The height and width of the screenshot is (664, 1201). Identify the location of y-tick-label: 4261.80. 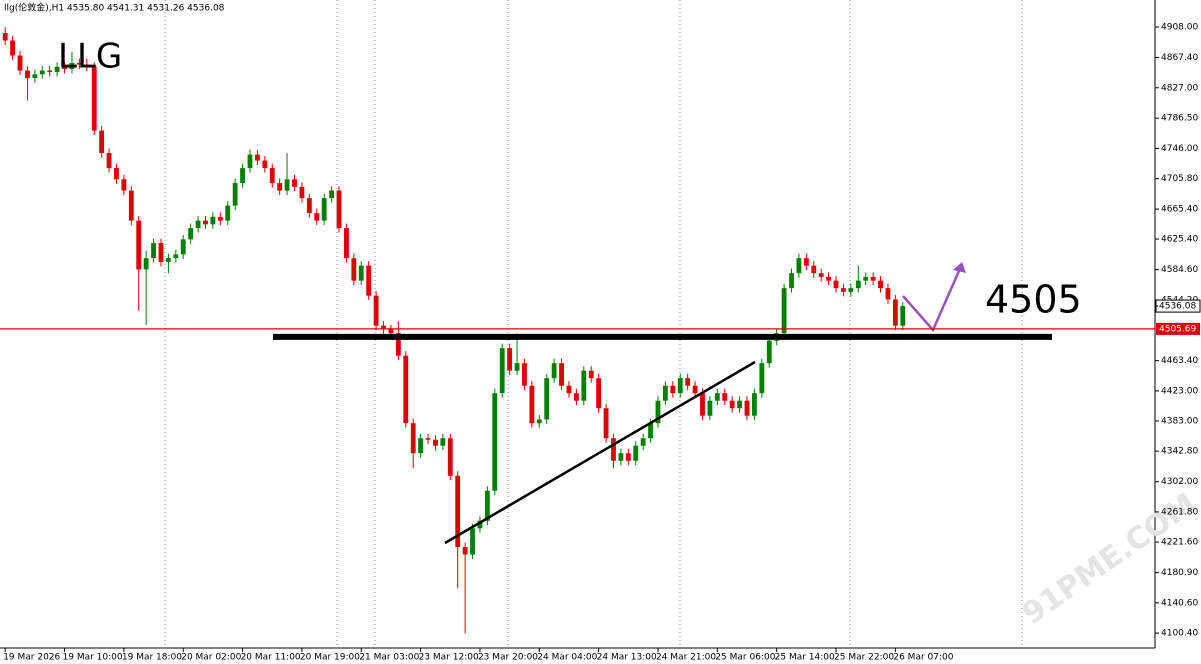
(1179, 512).